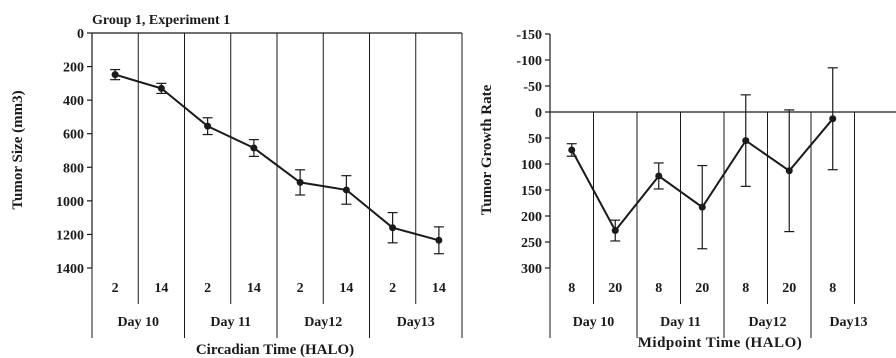 The height and width of the screenshot is (358, 896). Describe the element at coordinates (73, 135) in the screenshot. I see `y-tick-label: 600` at that location.